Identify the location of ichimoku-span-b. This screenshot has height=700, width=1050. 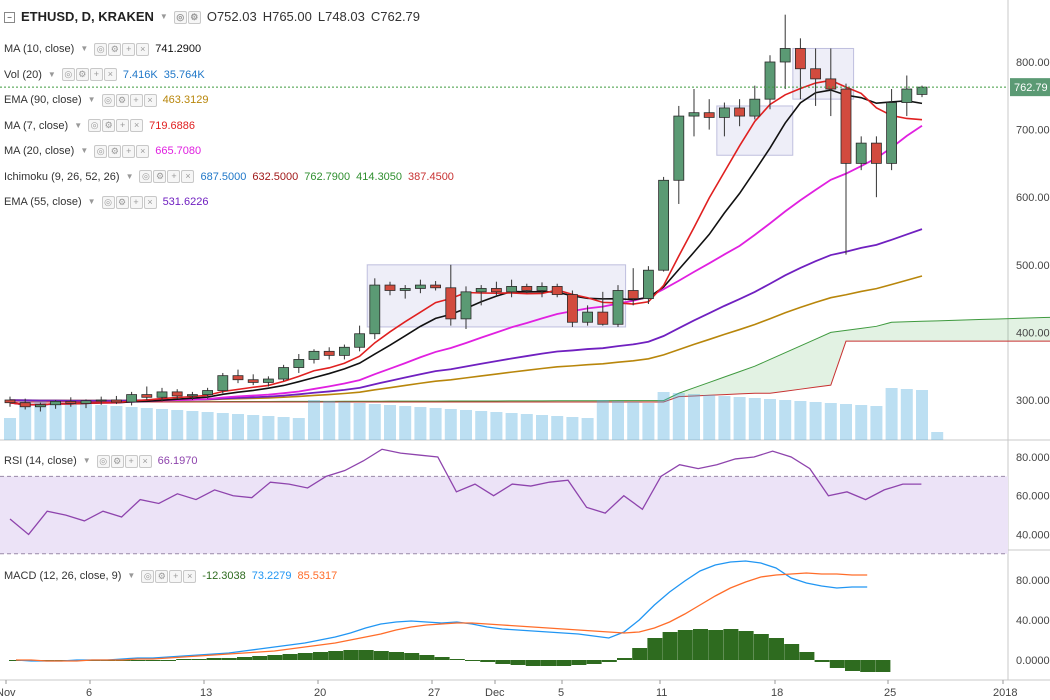
(530, 371).